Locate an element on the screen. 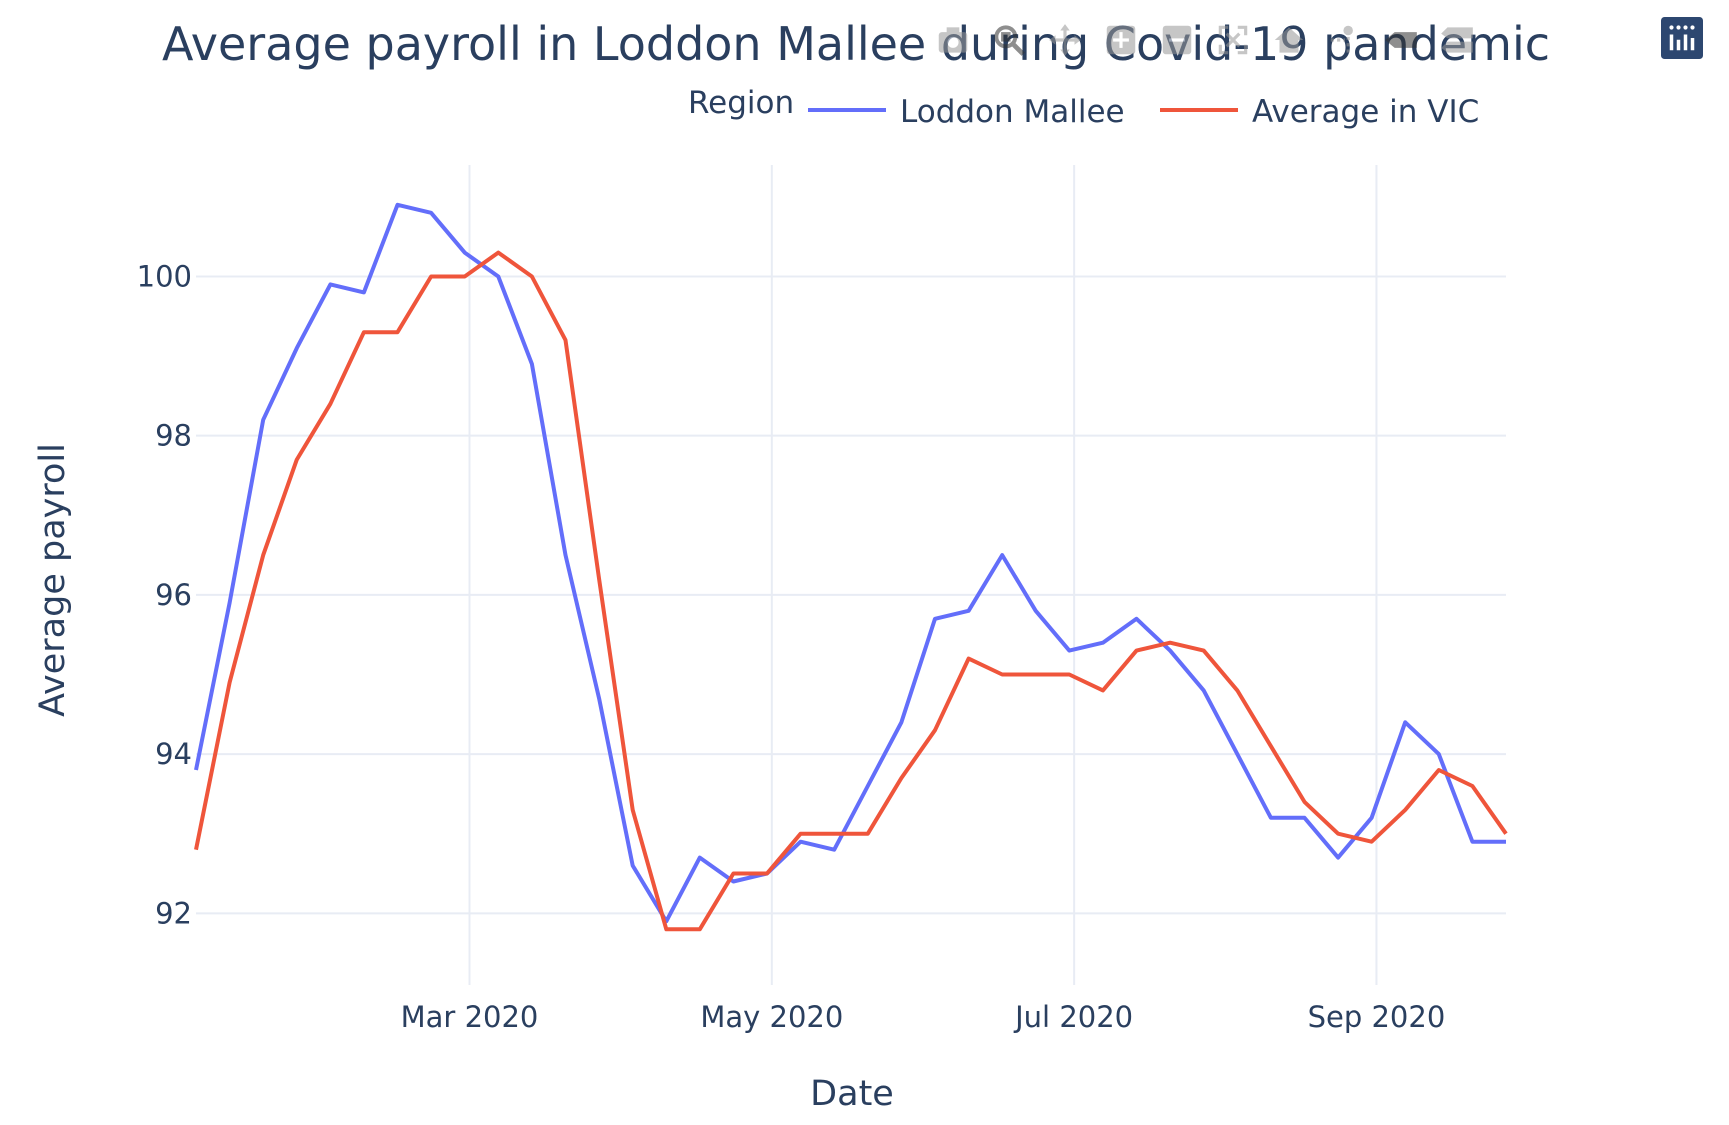 This screenshot has height=1125, width=1729. spike-lines-icon is located at coordinates (1345, 40).